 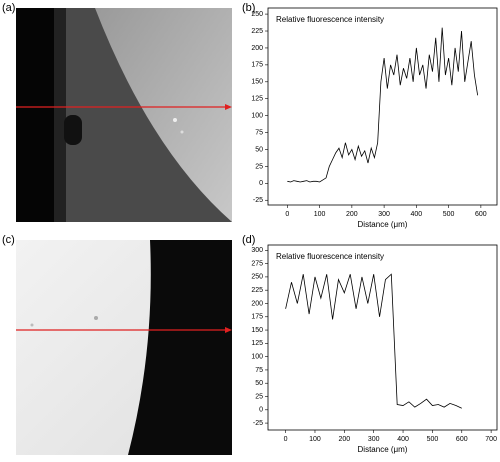 What do you see at coordinates (8, 240) in the screenshot?
I see `panel-label: (c)` at bounding box center [8, 240].